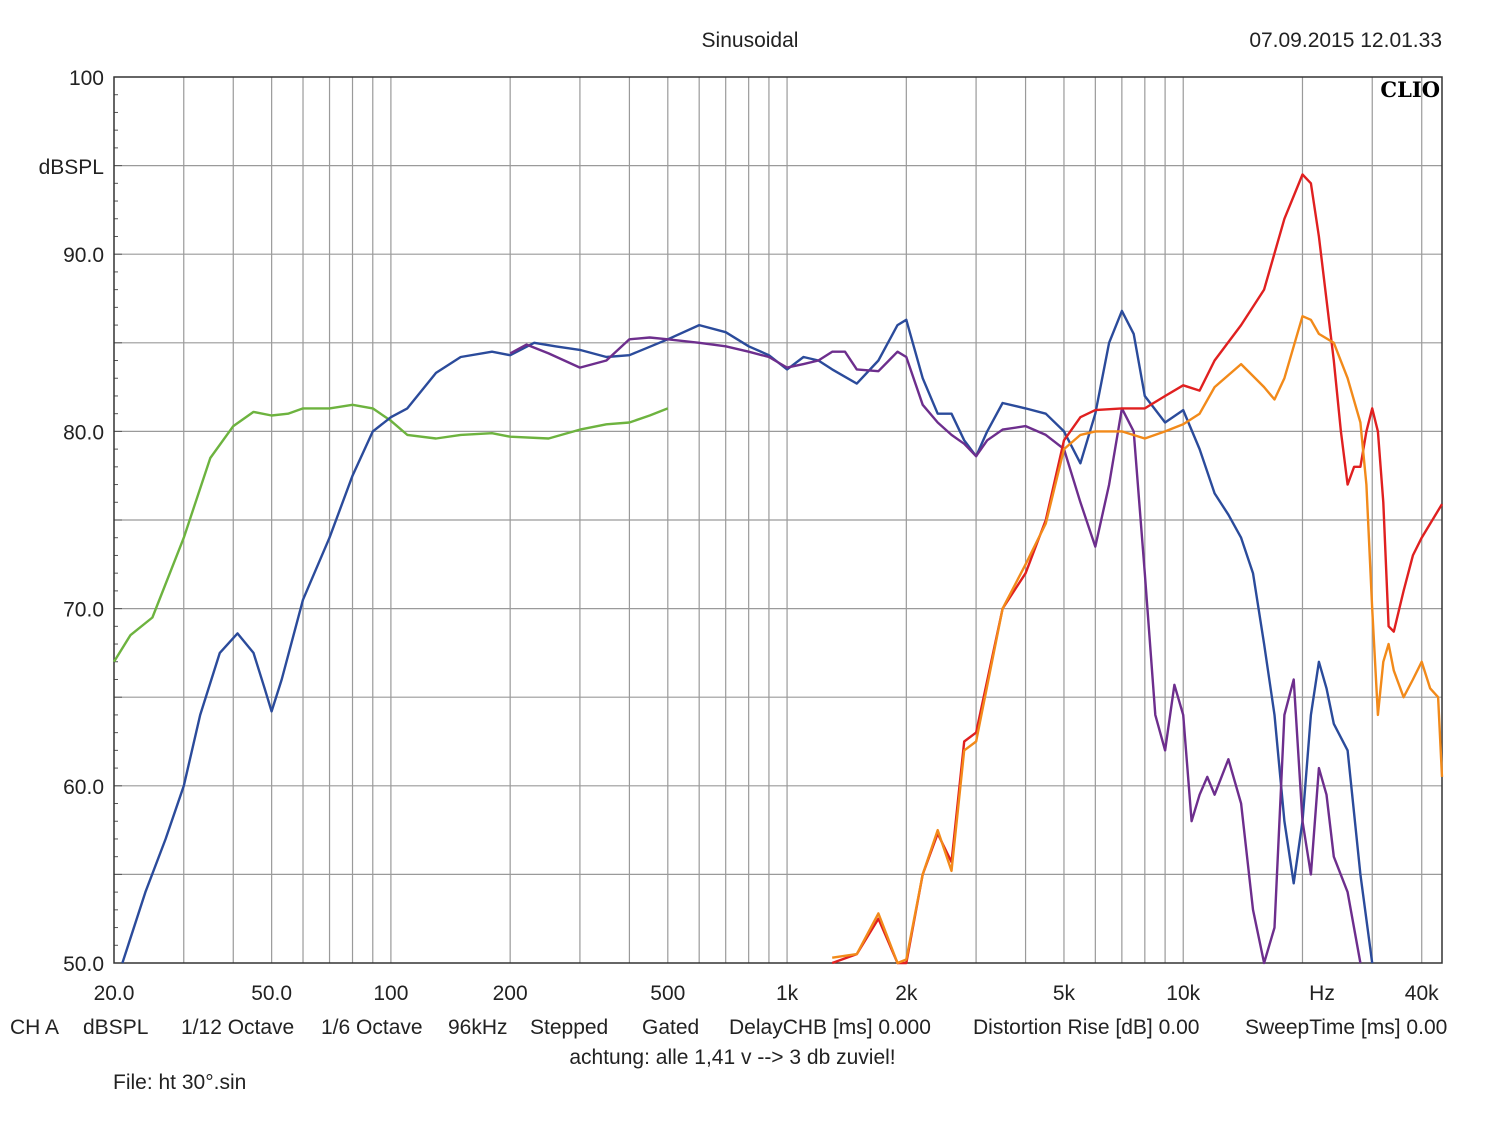  Describe the element at coordinates (906, 993) in the screenshot. I see `x-tick-label: 2k` at that location.